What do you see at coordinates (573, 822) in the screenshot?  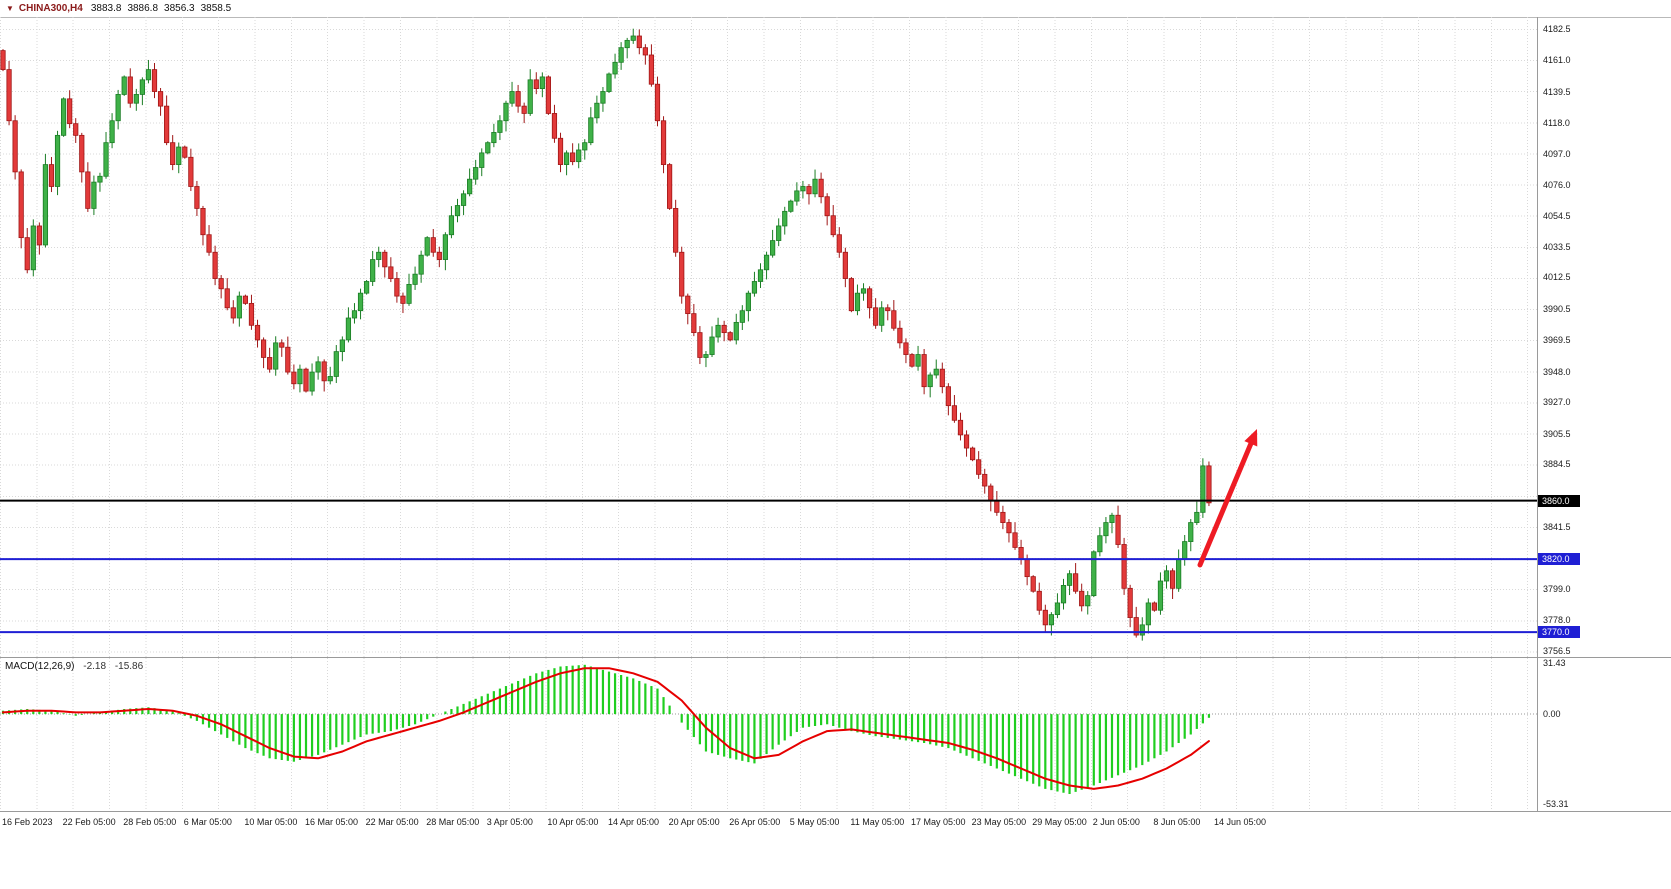 I see `time-axis-label: 10 Apr 05:00` at bounding box center [573, 822].